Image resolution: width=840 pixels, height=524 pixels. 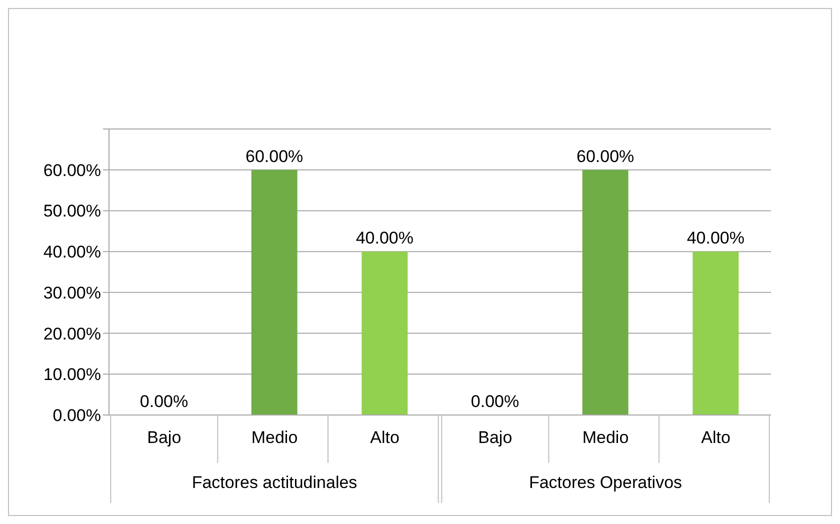 I want to click on y-tick-label: 0.00%, so click(x=76, y=416).